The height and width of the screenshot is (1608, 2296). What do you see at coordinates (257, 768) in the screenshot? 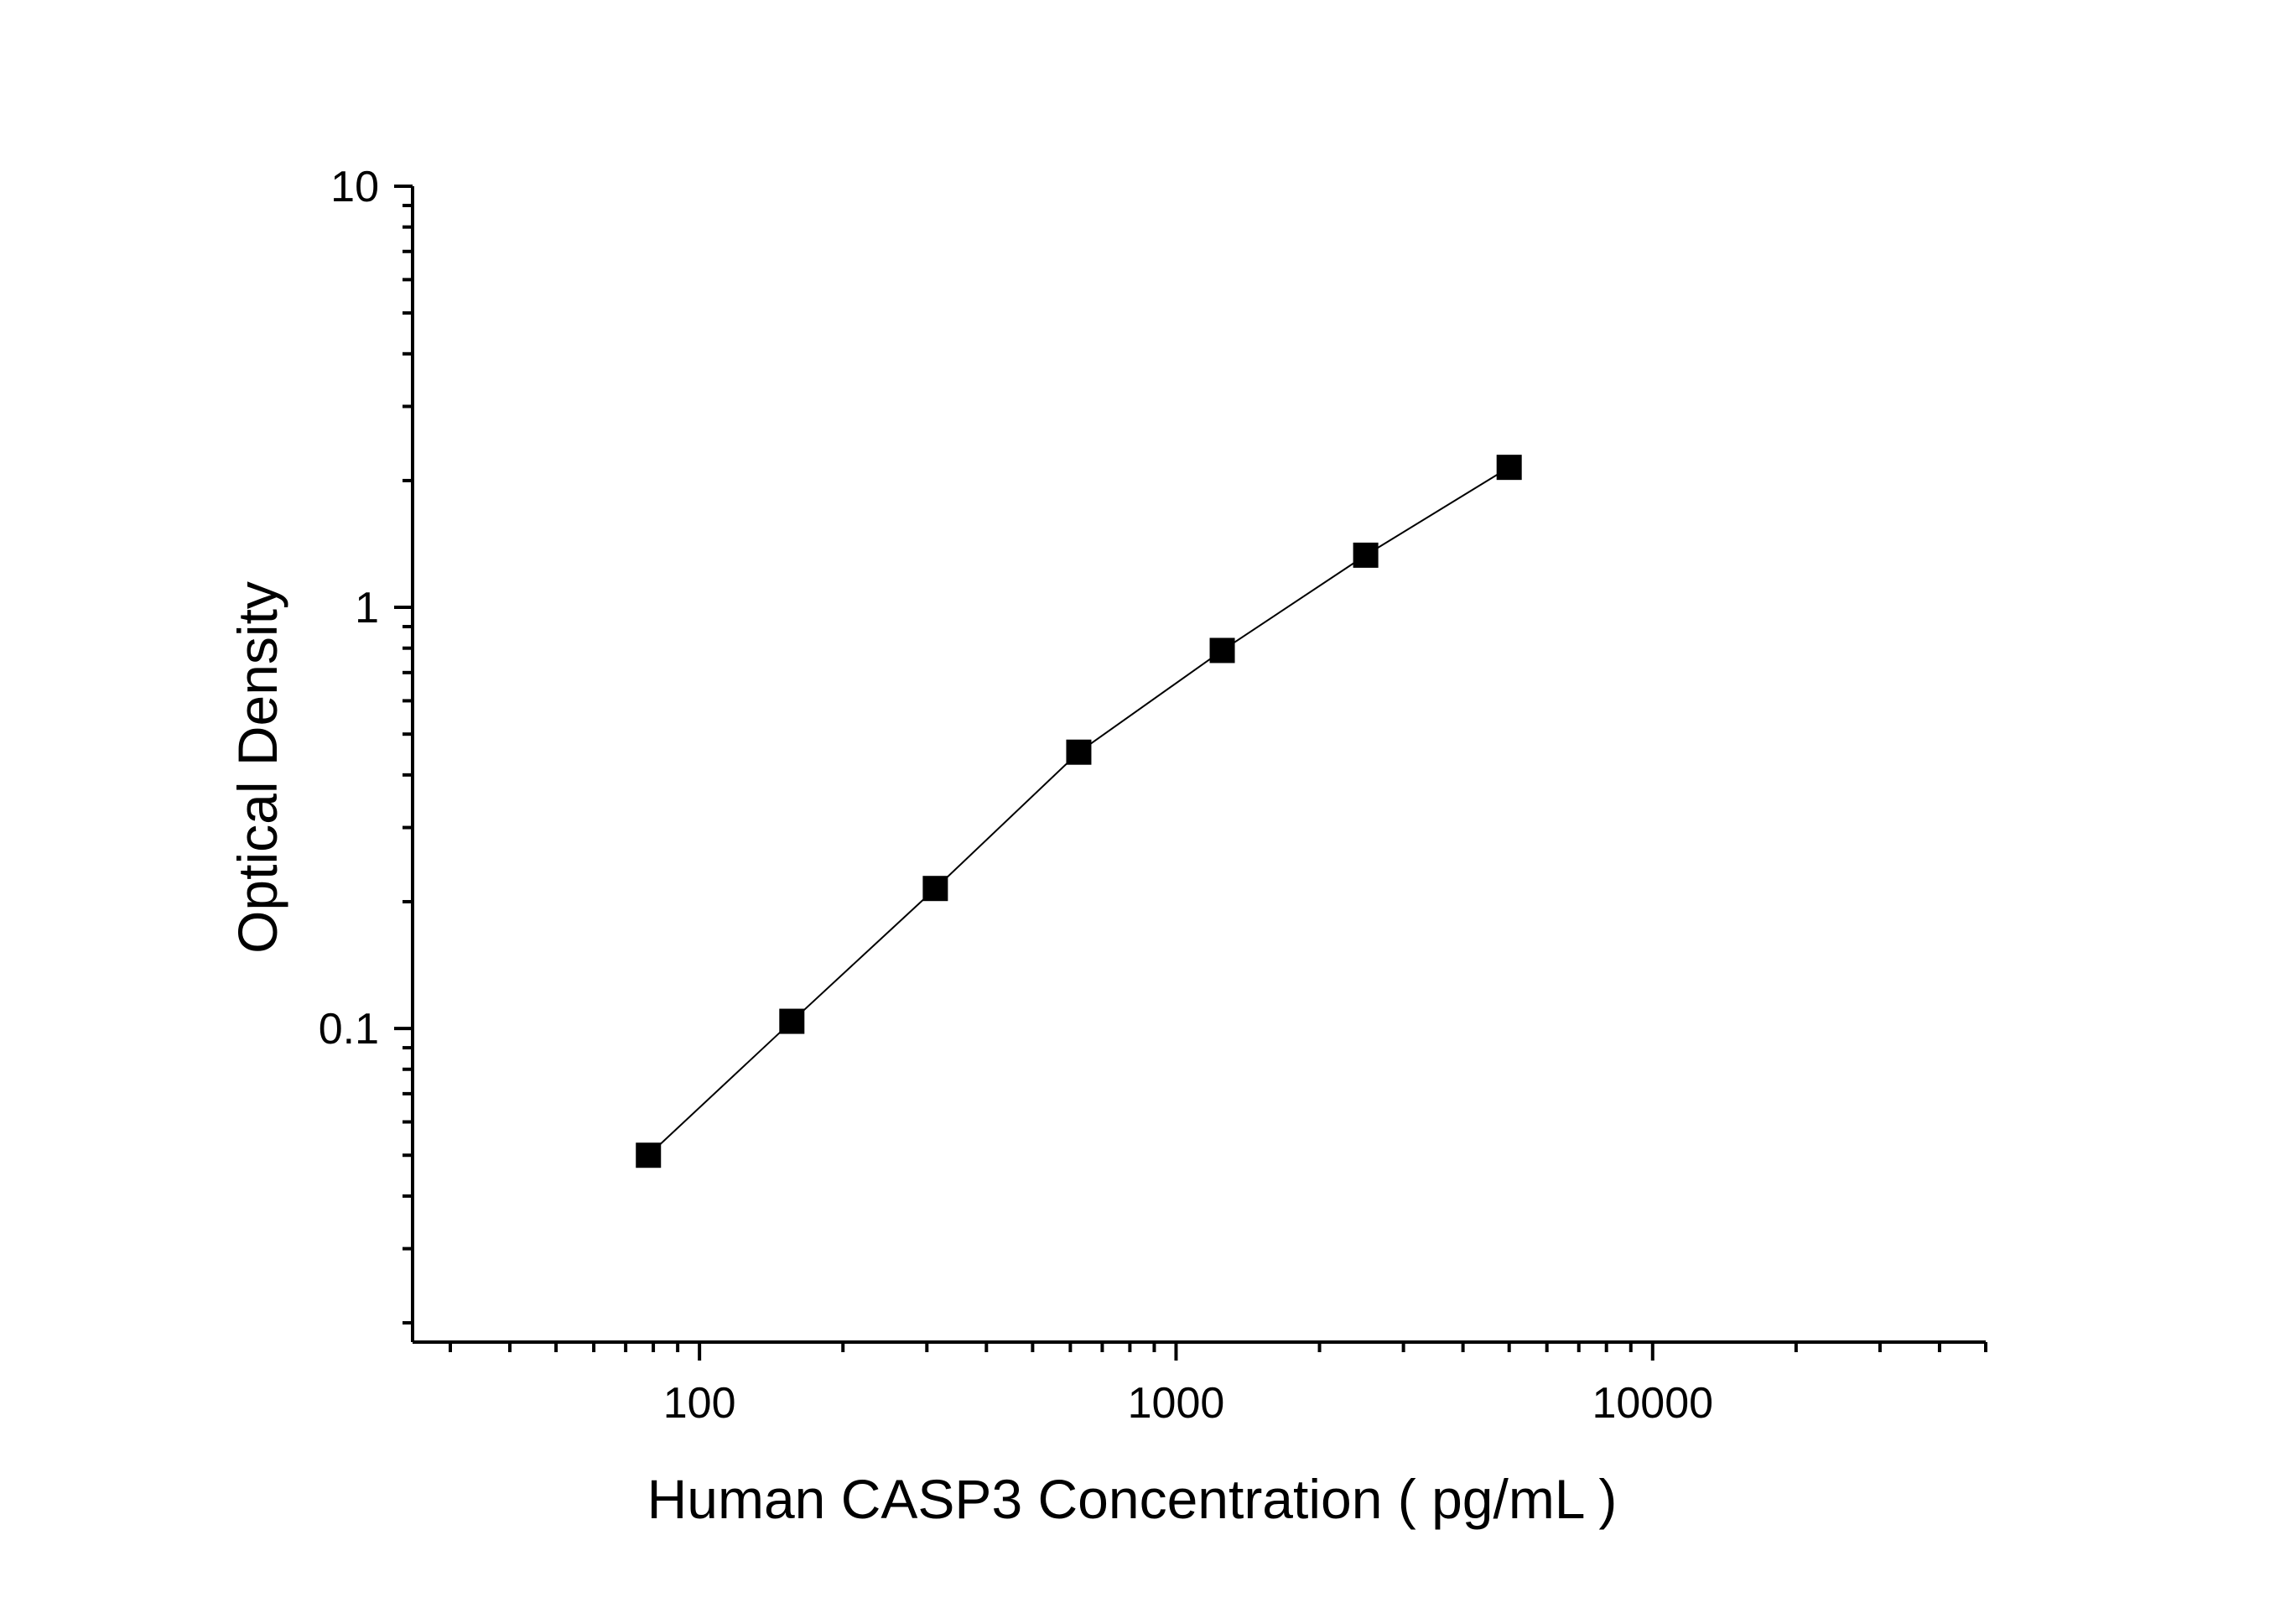
I see `y-axis-title: Optical Density` at bounding box center [257, 768].